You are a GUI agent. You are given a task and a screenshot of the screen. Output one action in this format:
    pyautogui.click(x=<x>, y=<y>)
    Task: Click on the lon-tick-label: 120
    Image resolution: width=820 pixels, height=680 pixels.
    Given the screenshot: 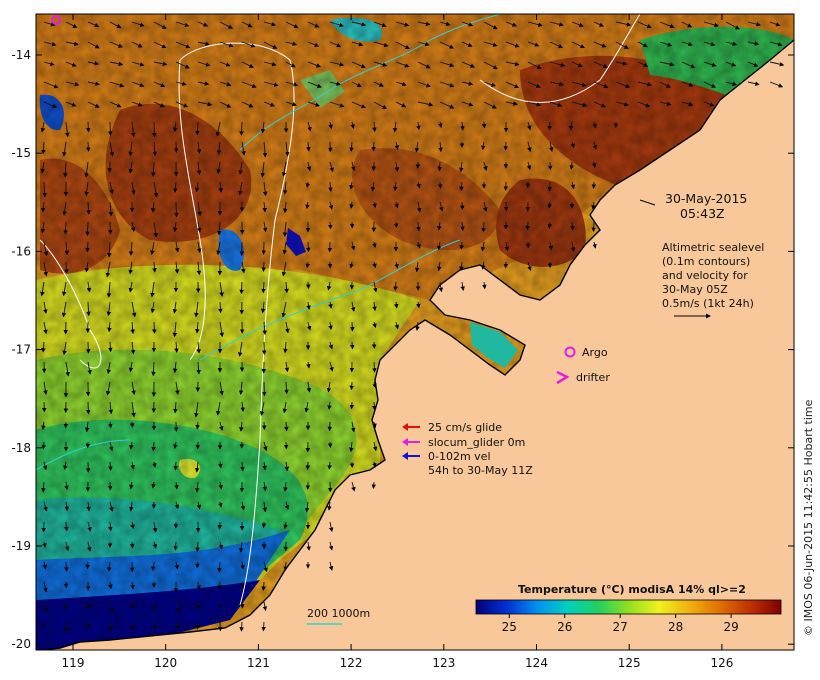 What is the action you would take?
    pyautogui.click(x=165, y=663)
    